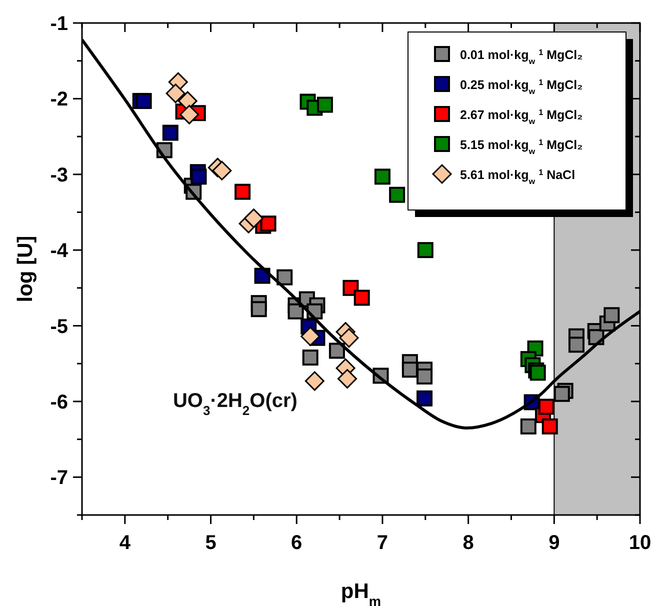 The image size is (653, 606). Describe the element at coordinates (59, 251) in the screenshot. I see `y-tick-label: -4` at that location.